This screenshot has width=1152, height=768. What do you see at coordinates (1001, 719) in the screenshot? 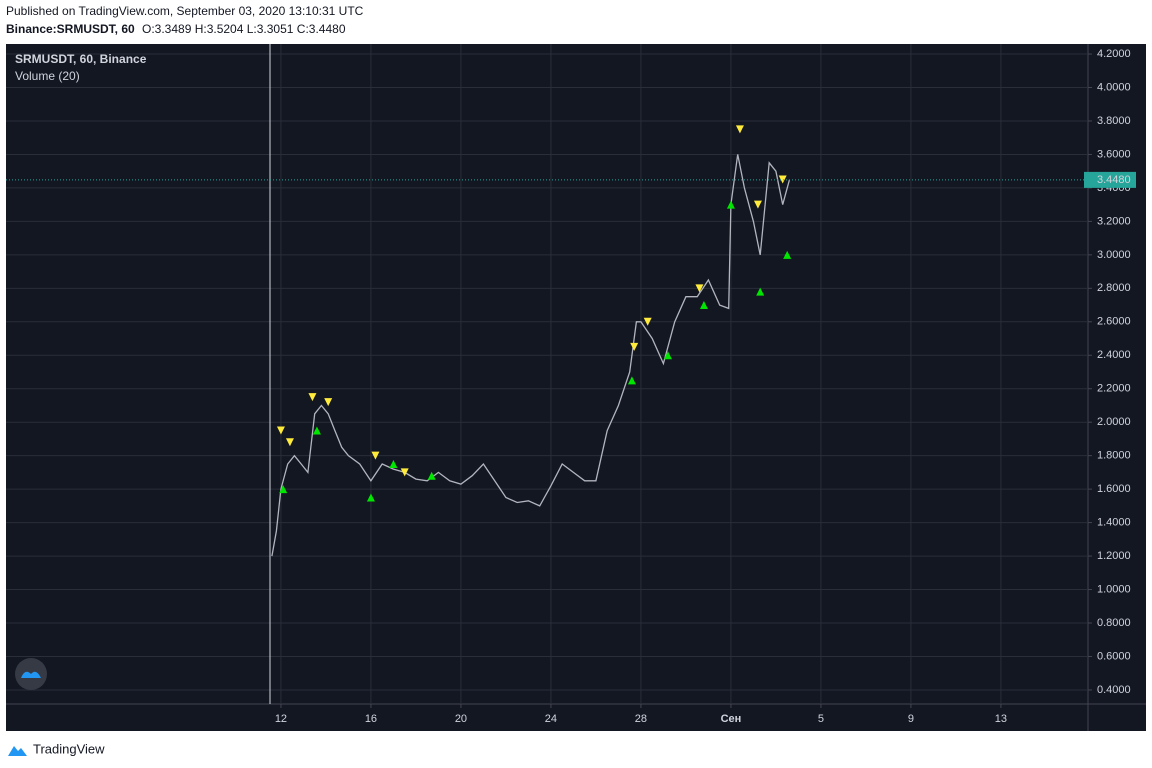
I see `x-tick-label: 13` at bounding box center [1001, 719].